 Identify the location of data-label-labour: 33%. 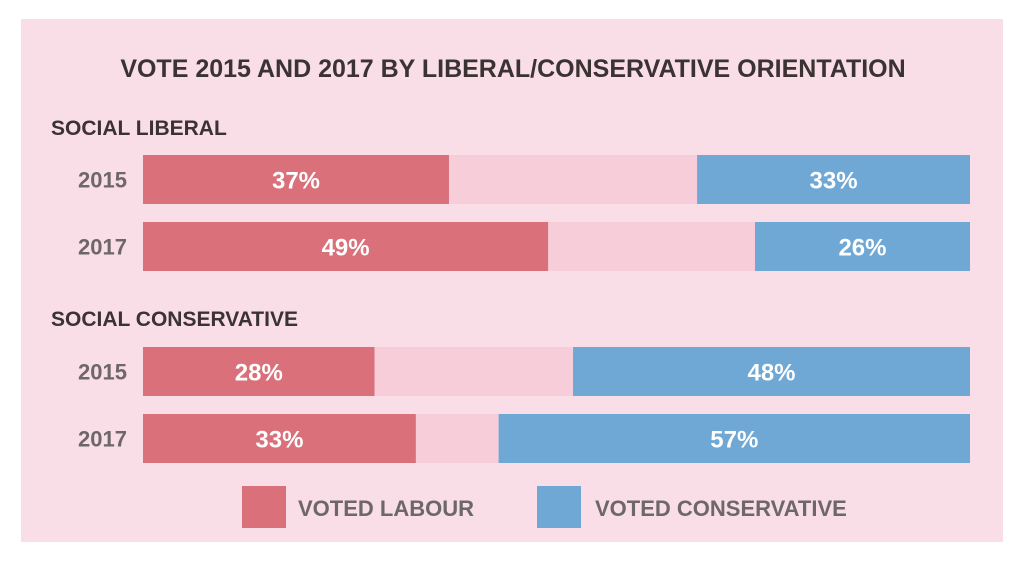
(279, 440).